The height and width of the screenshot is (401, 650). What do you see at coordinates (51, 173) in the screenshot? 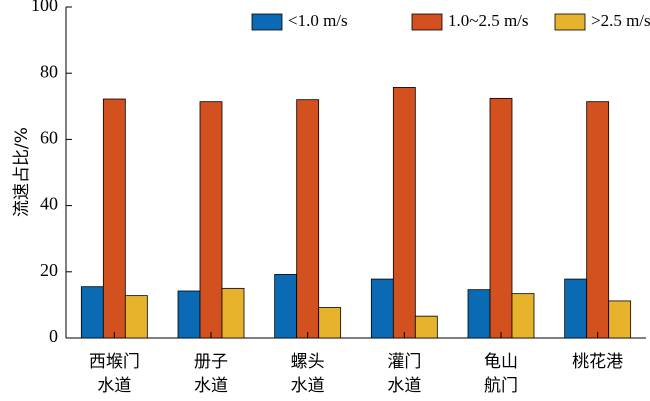
I see `y-axis-ticks: 0 20 40 60 80 100` at bounding box center [51, 173].